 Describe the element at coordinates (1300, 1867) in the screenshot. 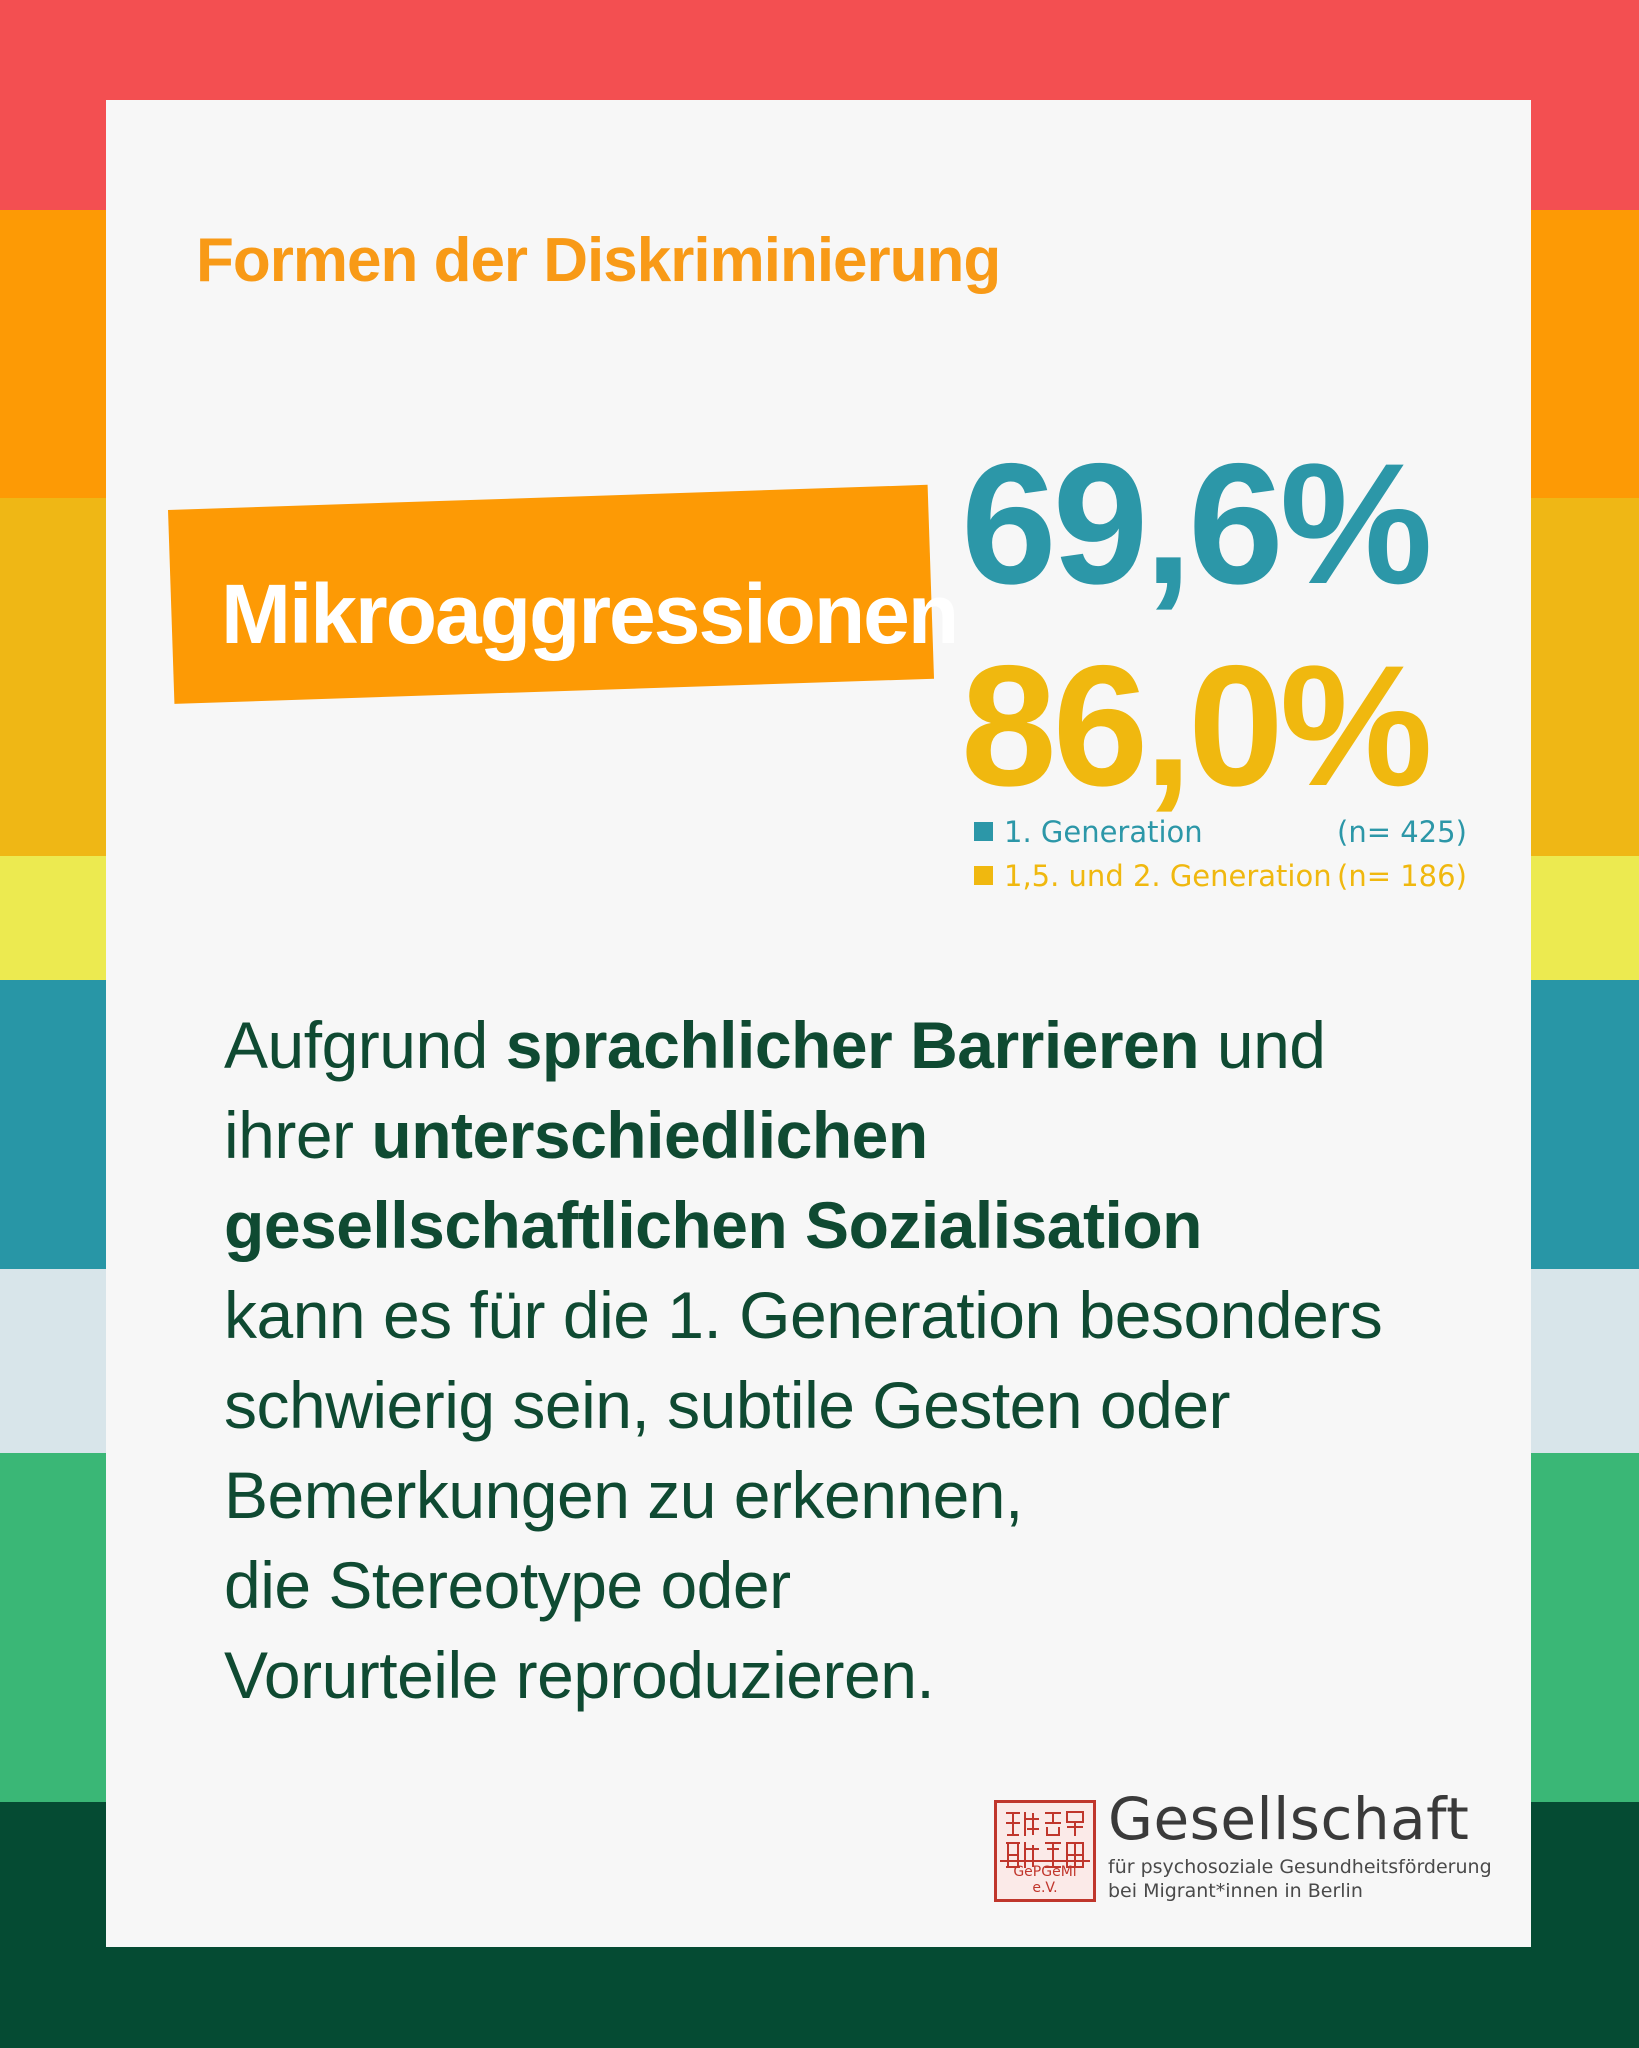

I see `logo-subtitle: für psychosoziale Gesundheitsförderung` at that location.